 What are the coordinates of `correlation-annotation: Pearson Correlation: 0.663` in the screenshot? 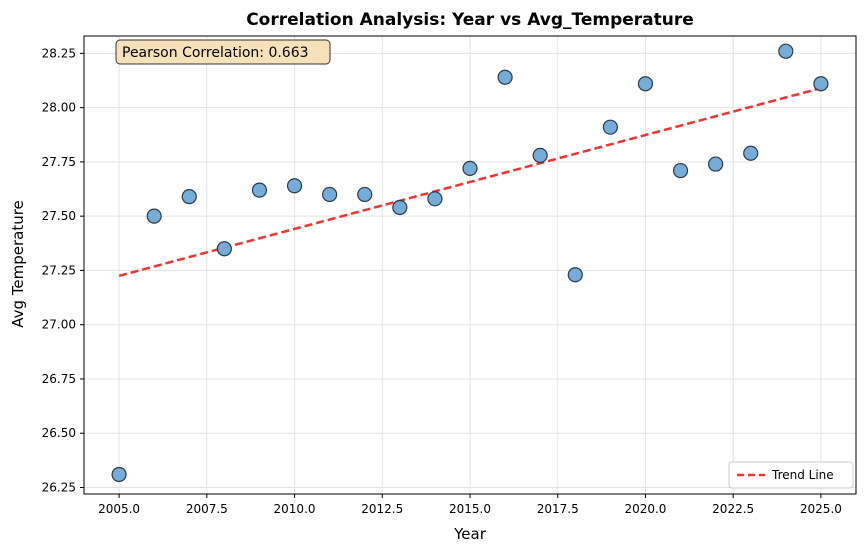 It's located at (223, 52).